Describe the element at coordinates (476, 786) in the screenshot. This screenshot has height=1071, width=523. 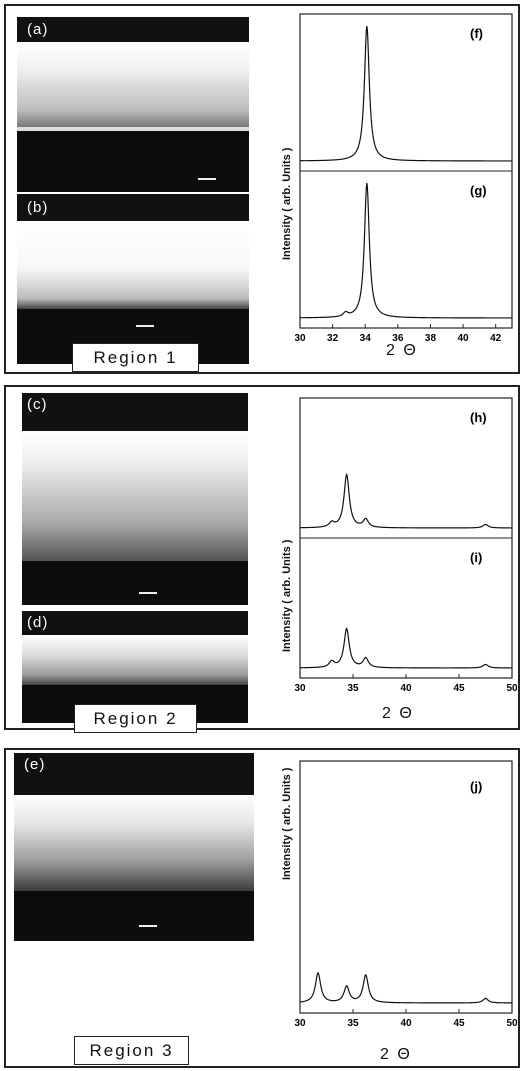
I see `panel-label: (j)` at that location.